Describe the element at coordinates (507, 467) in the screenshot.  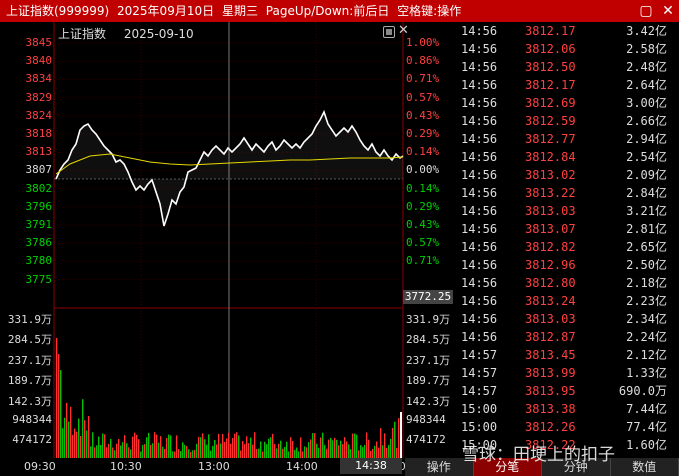
I see `tab-ticks: 分笔` at that location.